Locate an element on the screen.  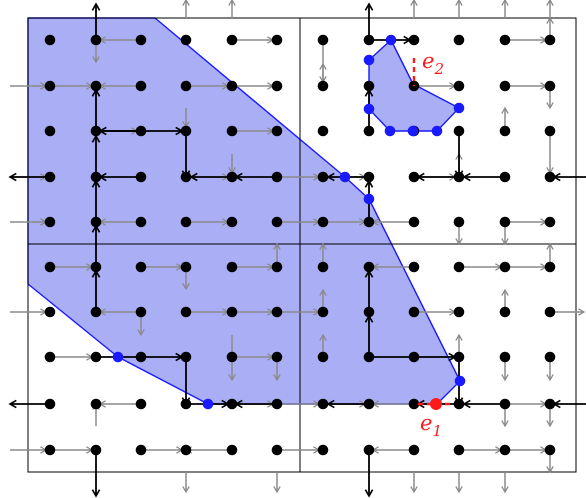
edge-e1-point is located at coordinates (436, 404).